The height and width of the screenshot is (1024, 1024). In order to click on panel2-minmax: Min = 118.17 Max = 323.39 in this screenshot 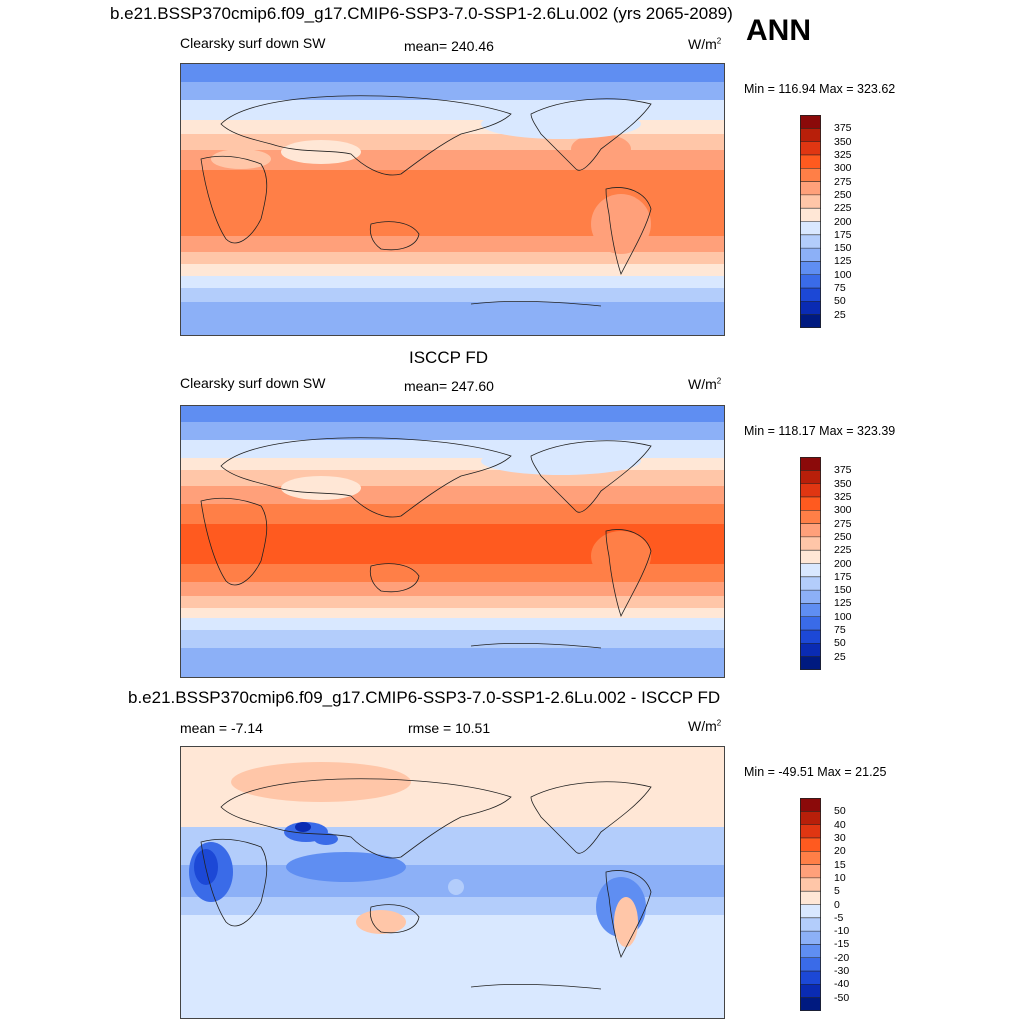, I will do `click(820, 431)`.